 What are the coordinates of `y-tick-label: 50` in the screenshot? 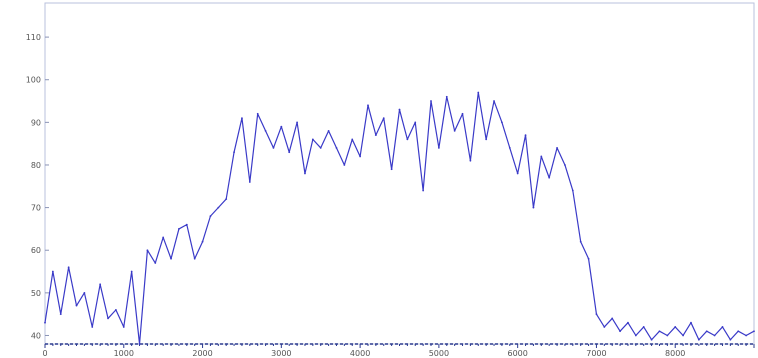 It's located at (36, 293).